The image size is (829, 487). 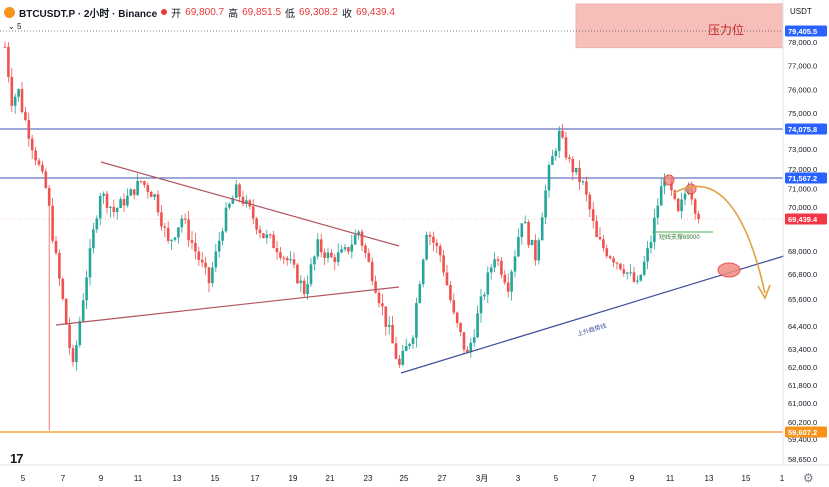 What do you see at coordinates (177, 478) in the screenshot?
I see `time-tick-label: 13` at bounding box center [177, 478].